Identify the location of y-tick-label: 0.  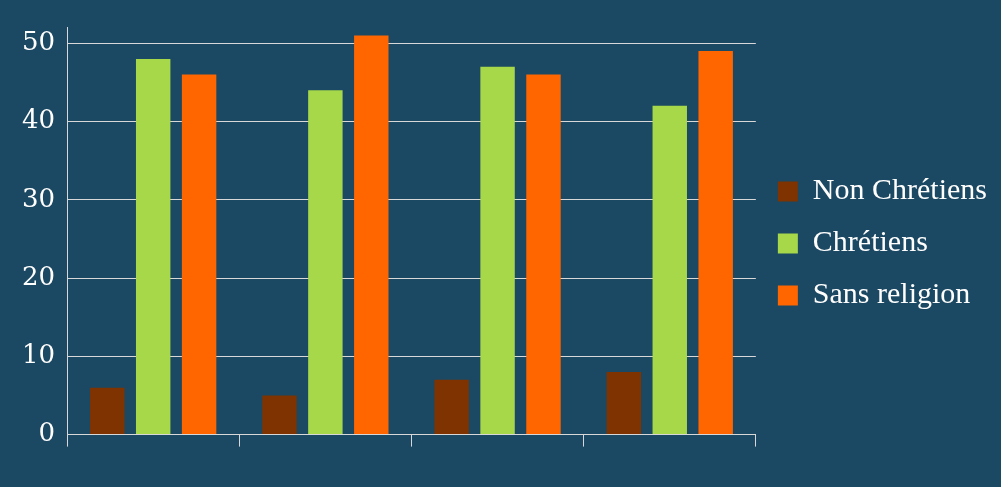
(47, 432).